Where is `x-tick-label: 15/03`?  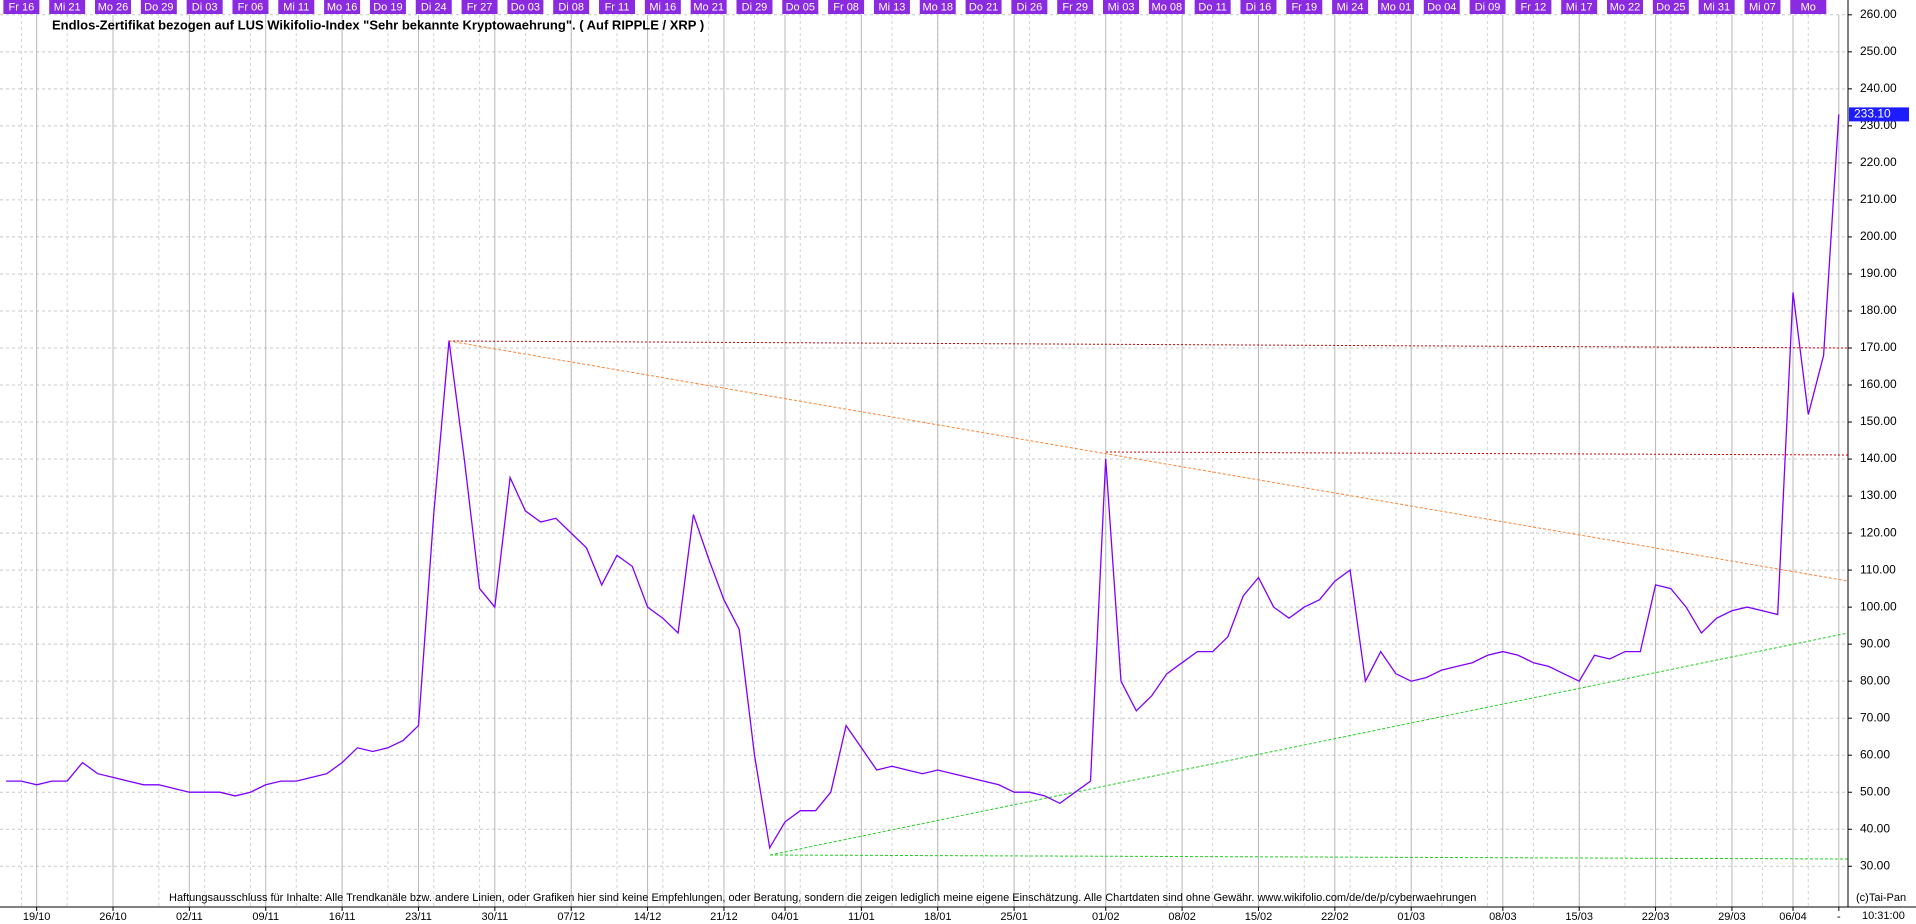
x-tick-label: 15/03 is located at coordinates (1579, 917).